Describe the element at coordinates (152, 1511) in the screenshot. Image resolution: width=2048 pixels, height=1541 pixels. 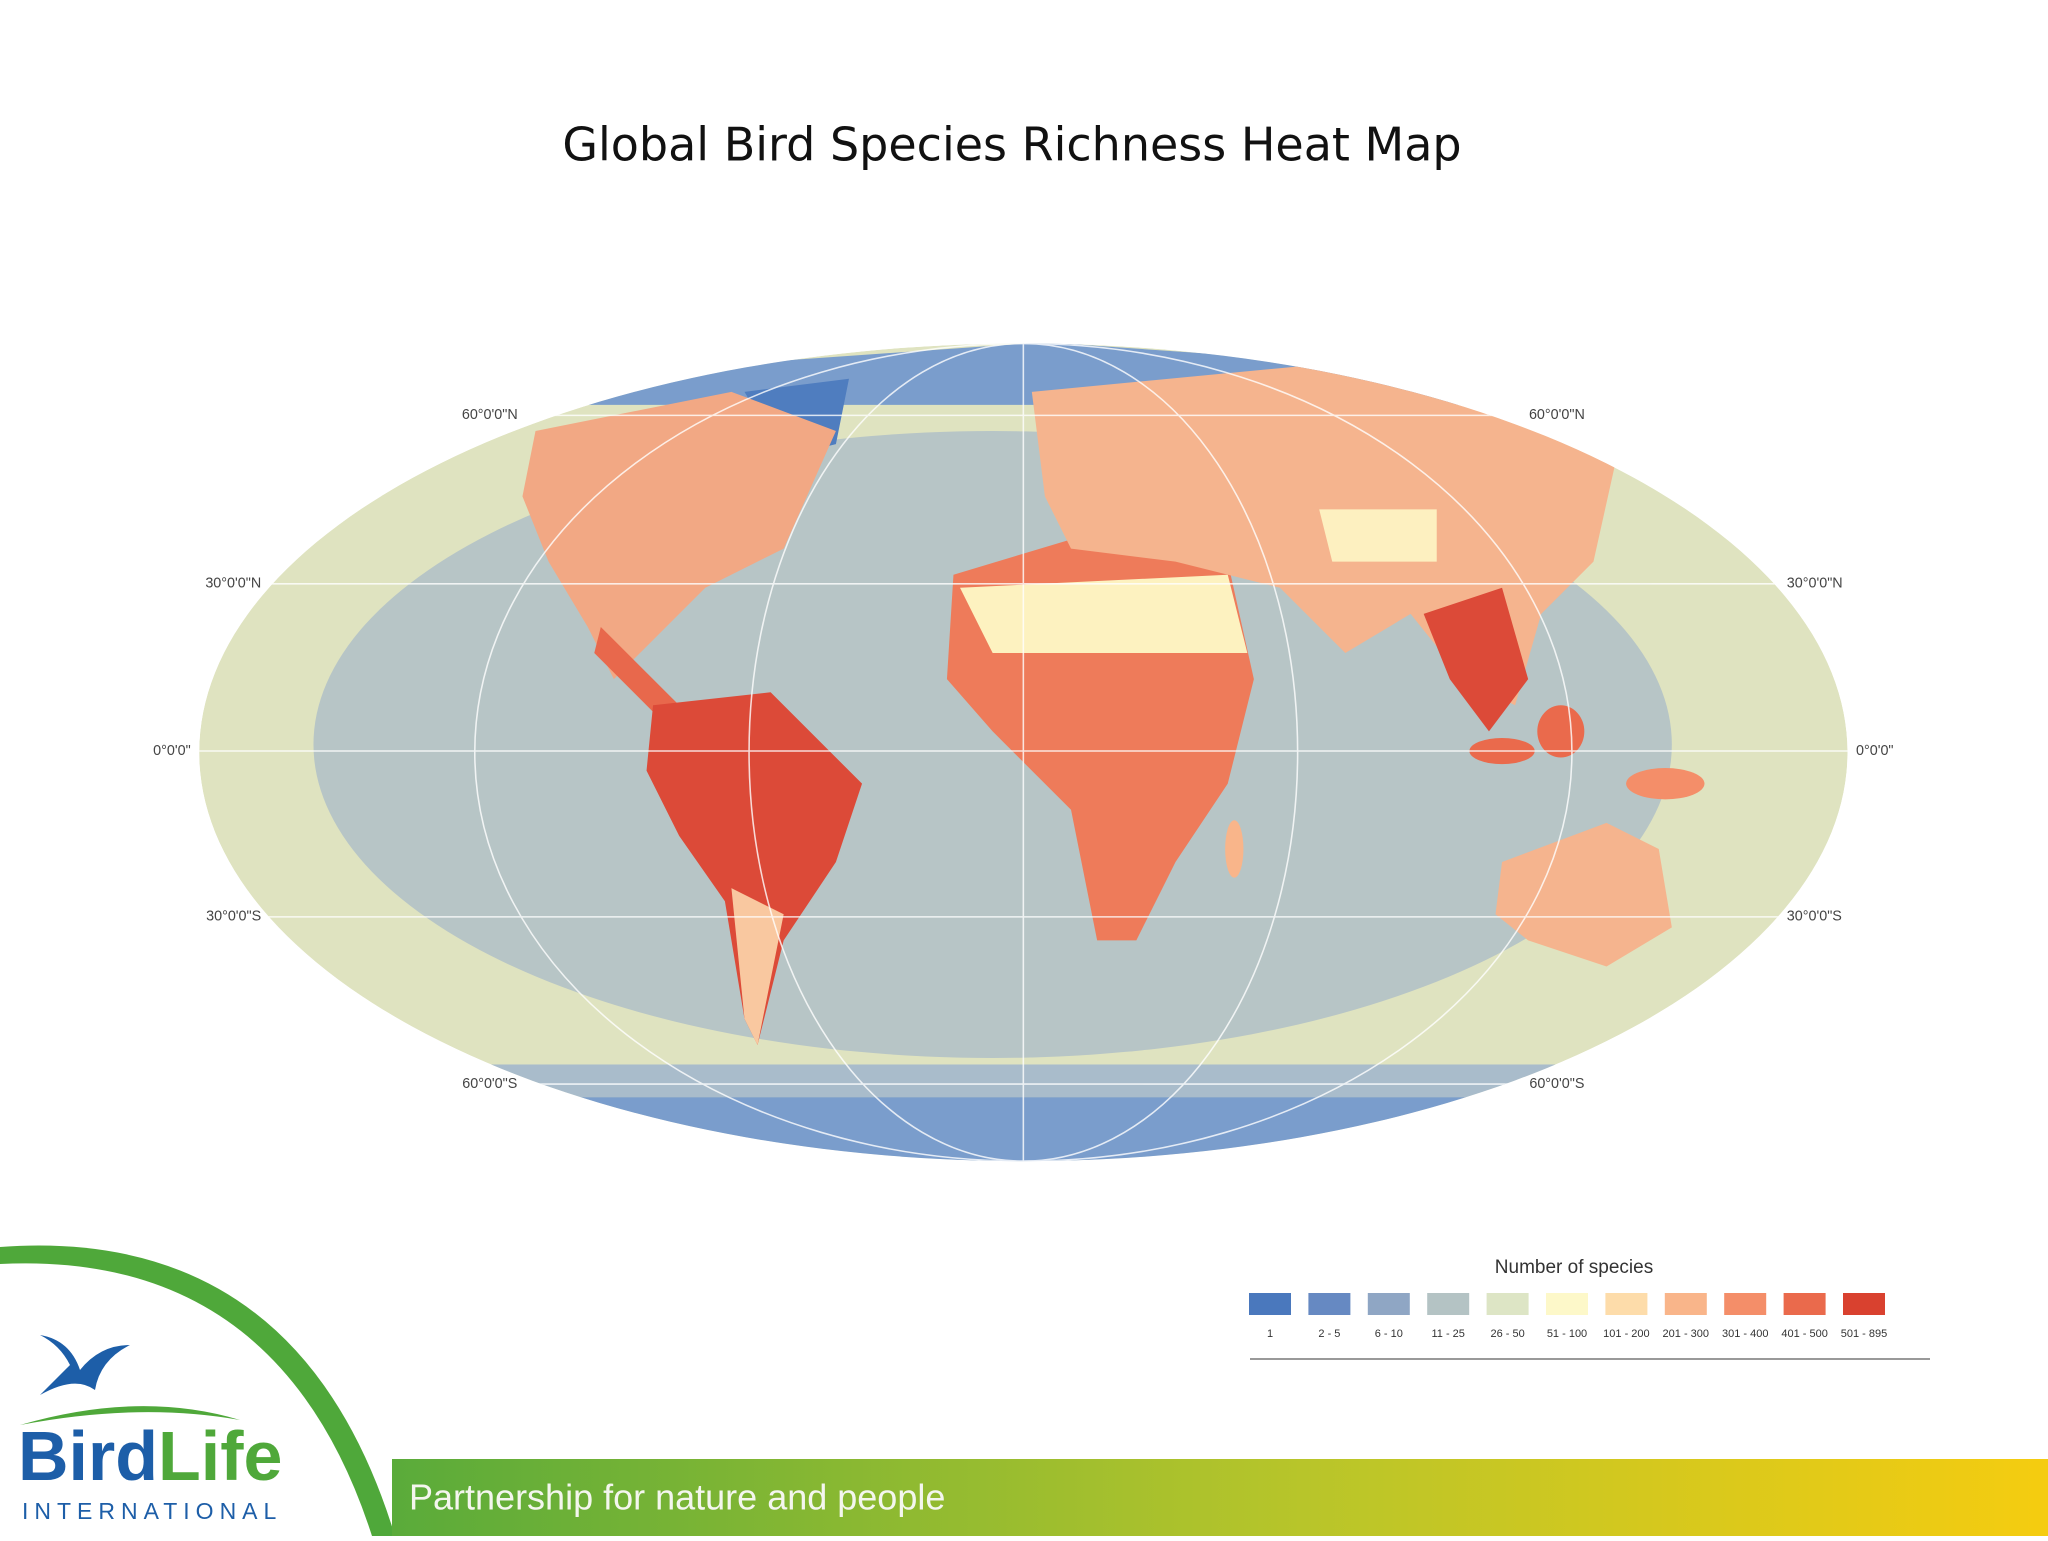
I see `logo-subtitle: INTERNATIONAL` at that location.